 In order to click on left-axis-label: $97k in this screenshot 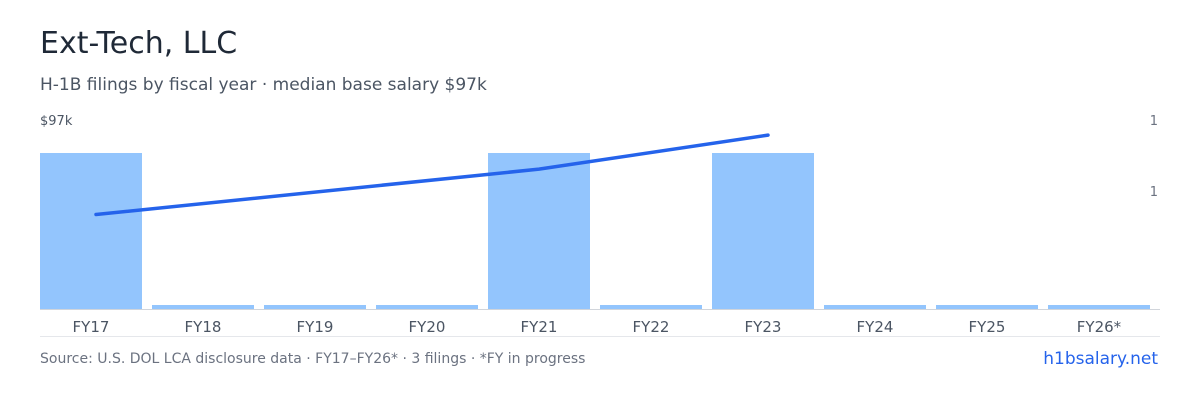, I will do `click(56, 121)`.